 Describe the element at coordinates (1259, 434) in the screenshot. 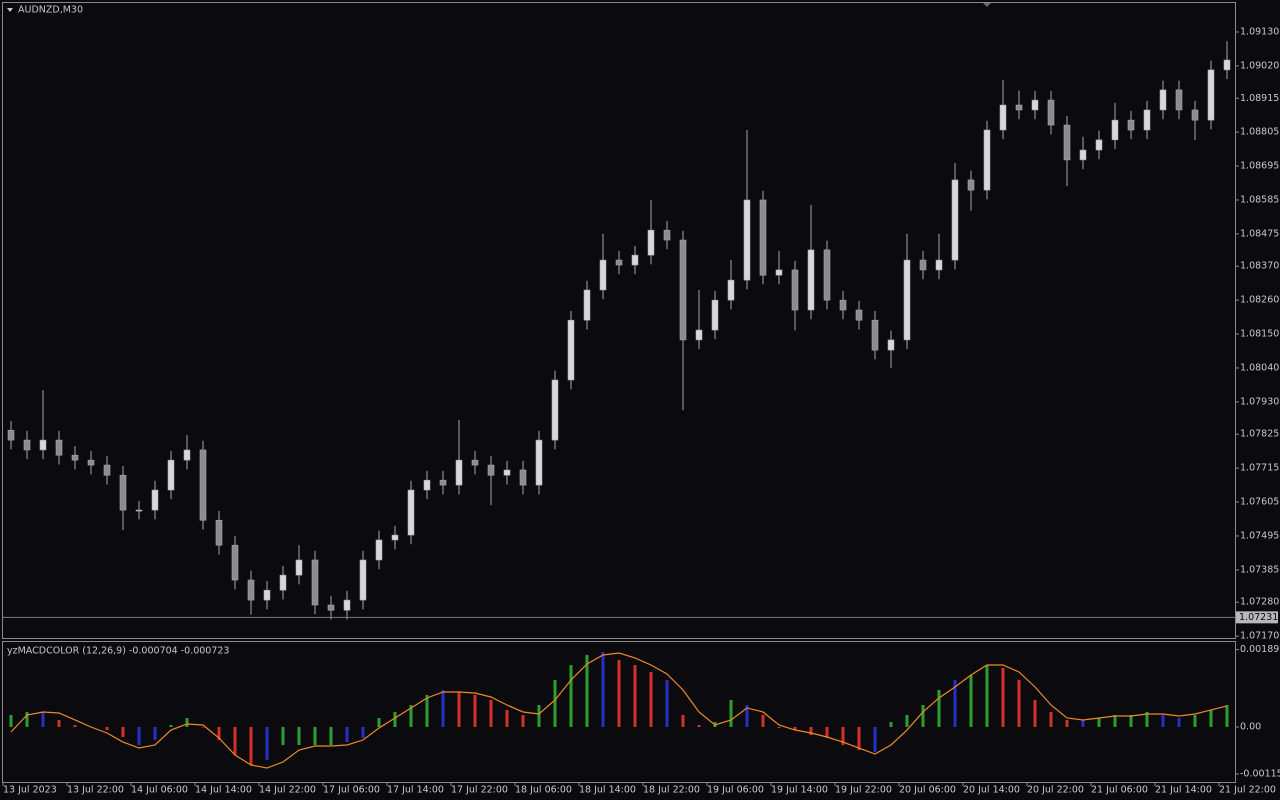

I see `y-tick-label: 1.07825` at that location.